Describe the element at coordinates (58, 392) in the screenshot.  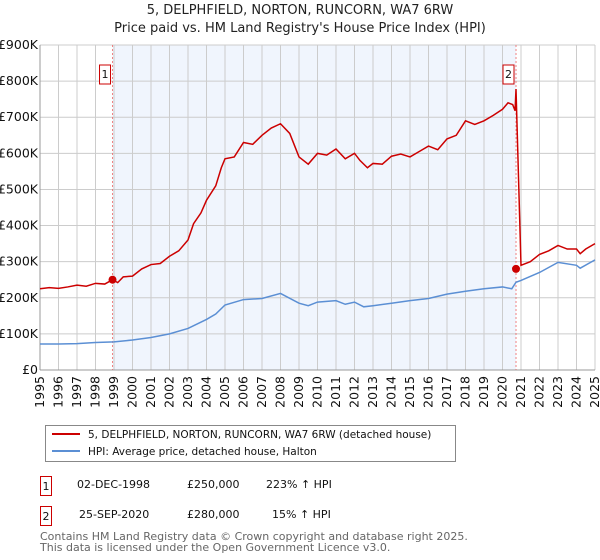
I see `x-tick-label: 1996` at that location.